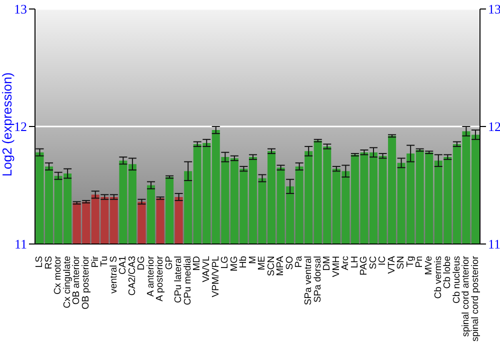 The width and height of the screenshot is (500, 350). Describe the element at coordinates (225, 262) in the screenshot. I see `x-tick-label: LG` at that location.